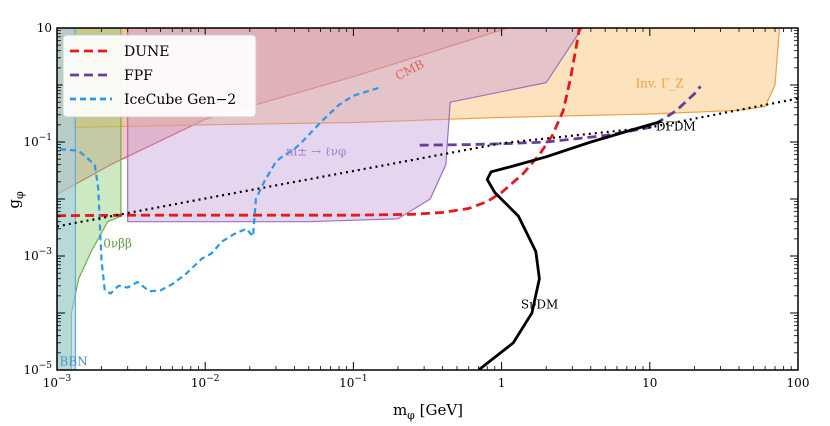  Describe the element at coordinates (57, 382) in the screenshot. I see `x-tick-label: 10⁻³` at that location.